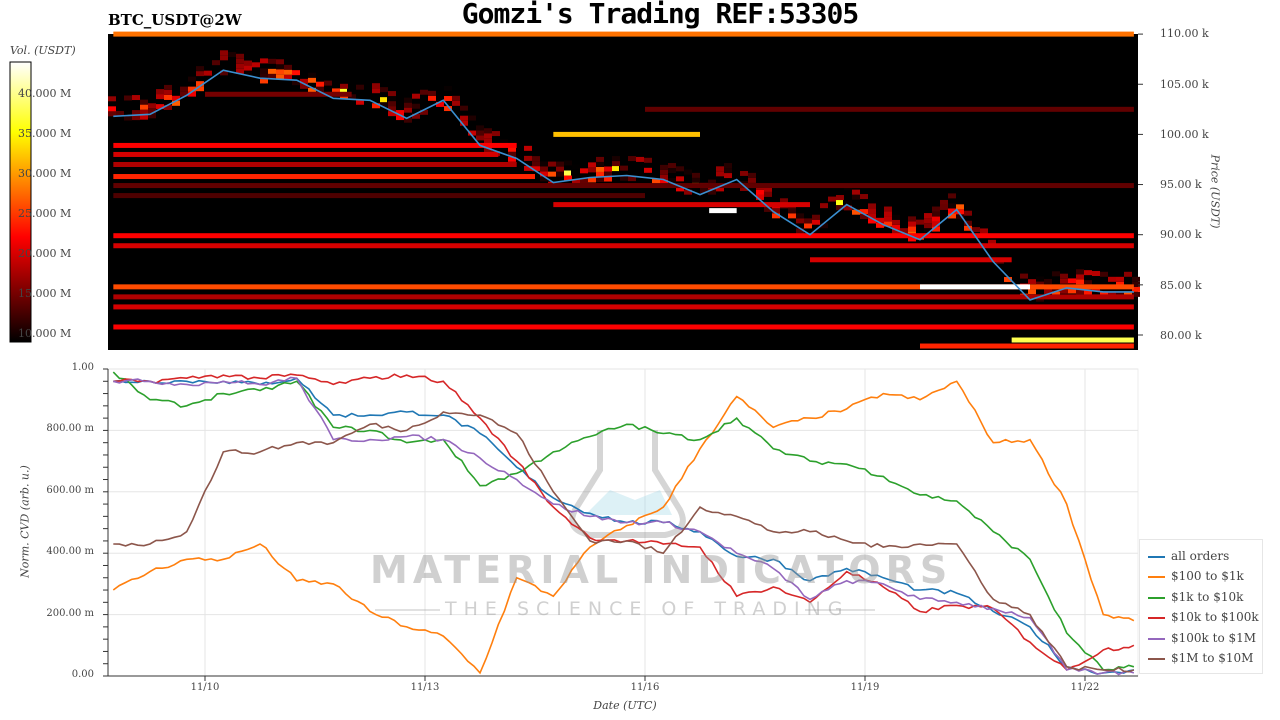  Describe the element at coordinates (45, 253) in the screenshot. I see `colorbar-tick: 20.000 M` at that location.